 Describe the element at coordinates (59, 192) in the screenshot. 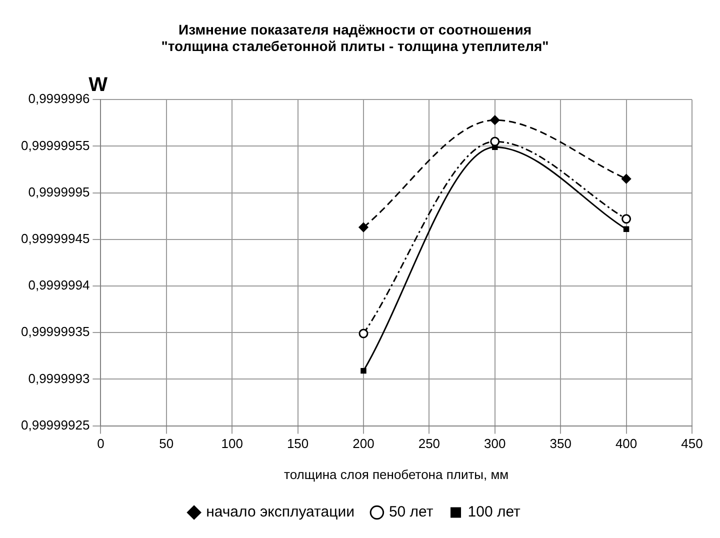

I see `y-tick-label: 0,9999995` at that location.